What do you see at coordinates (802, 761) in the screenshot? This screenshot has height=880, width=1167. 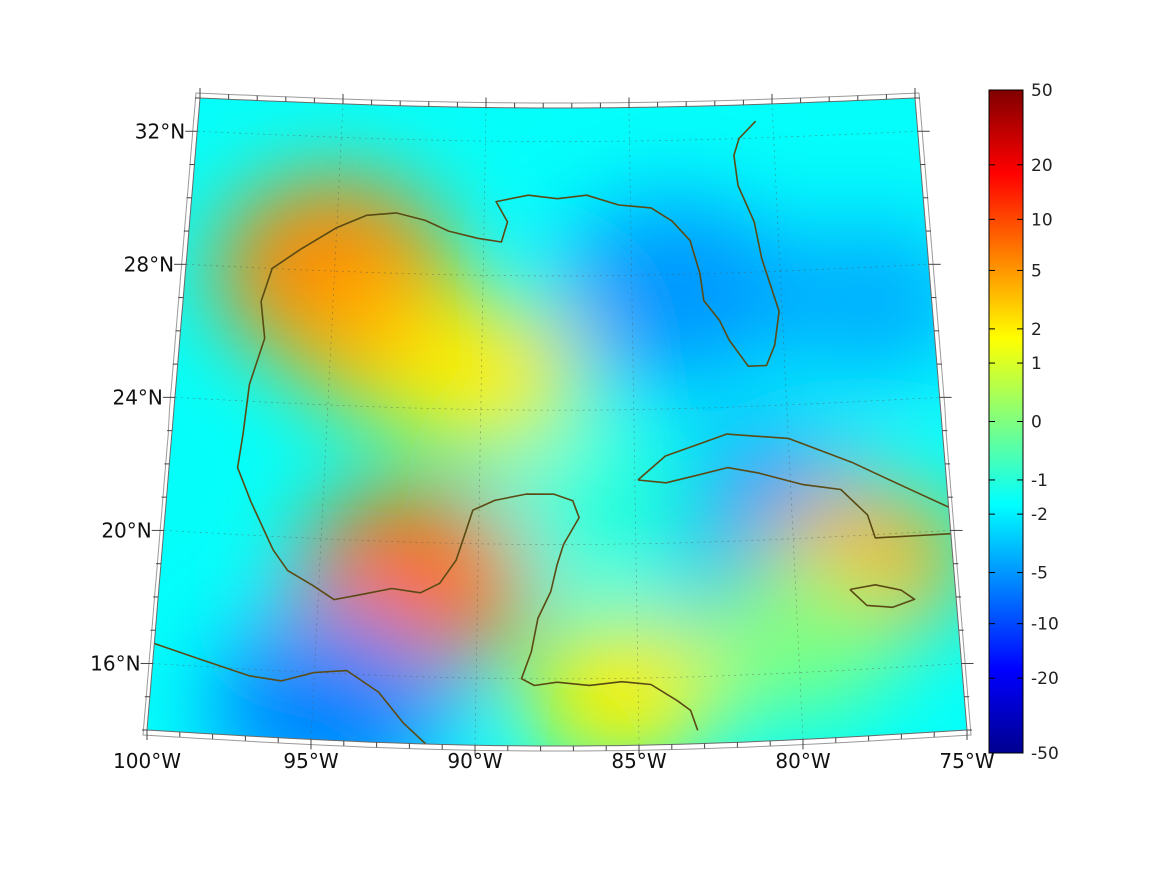 I see `lon-label: 80°W` at bounding box center [802, 761].